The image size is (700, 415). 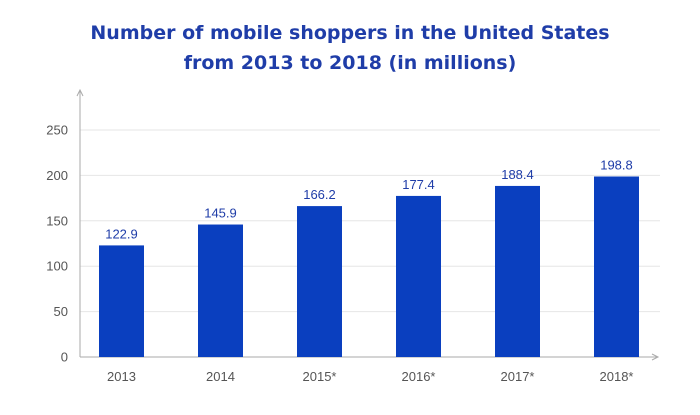 I want to click on x-axis-arrow, so click(x=655, y=357).